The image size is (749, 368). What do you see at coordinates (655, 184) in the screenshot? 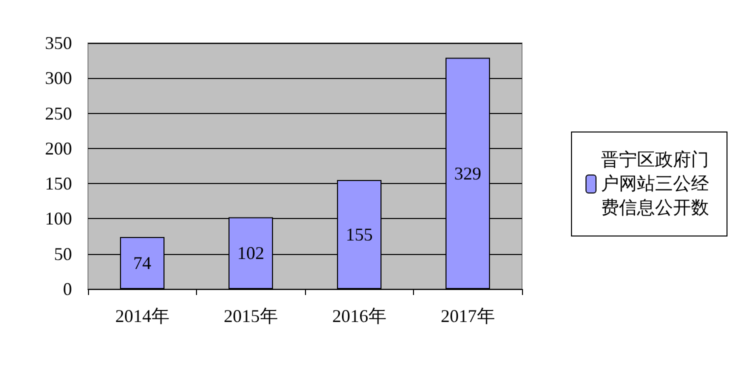
I see `legend-label: 晋宁区政府门户网站三公经费信息公开数` at bounding box center [655, 184].